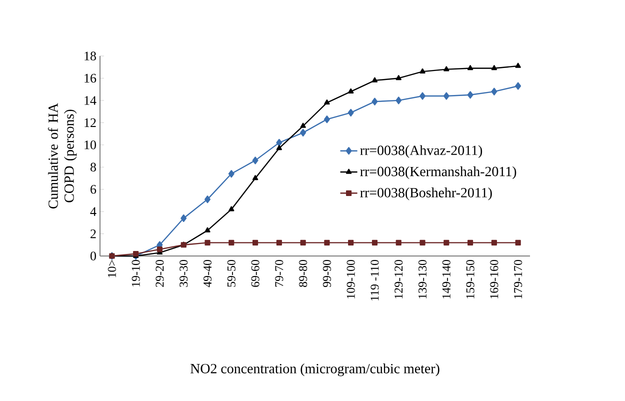 This screenshot has width=625, height=401. What do you see at coordinates (470, 279) in the screenshot?
I see `x-tick-label: 159-150` at bounding box center [470, 279].